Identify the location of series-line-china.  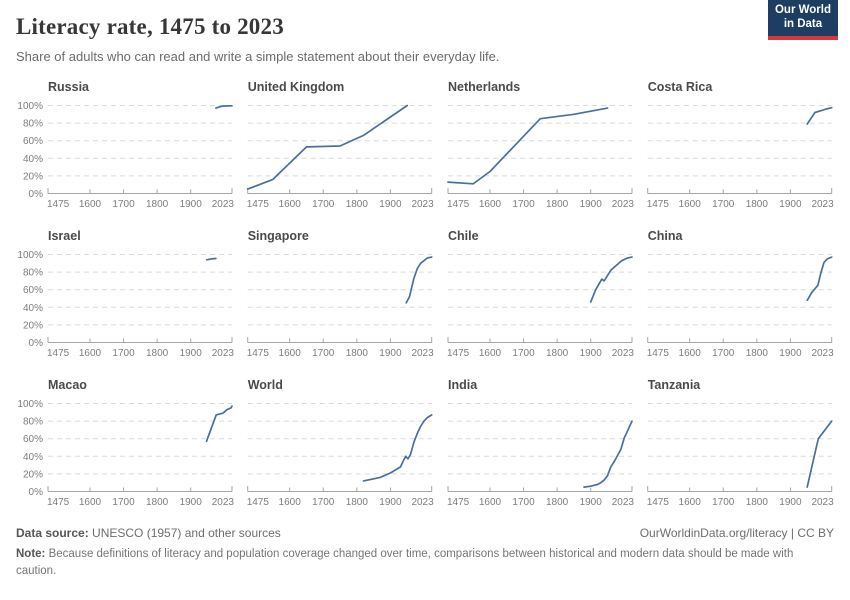
(819, 279).